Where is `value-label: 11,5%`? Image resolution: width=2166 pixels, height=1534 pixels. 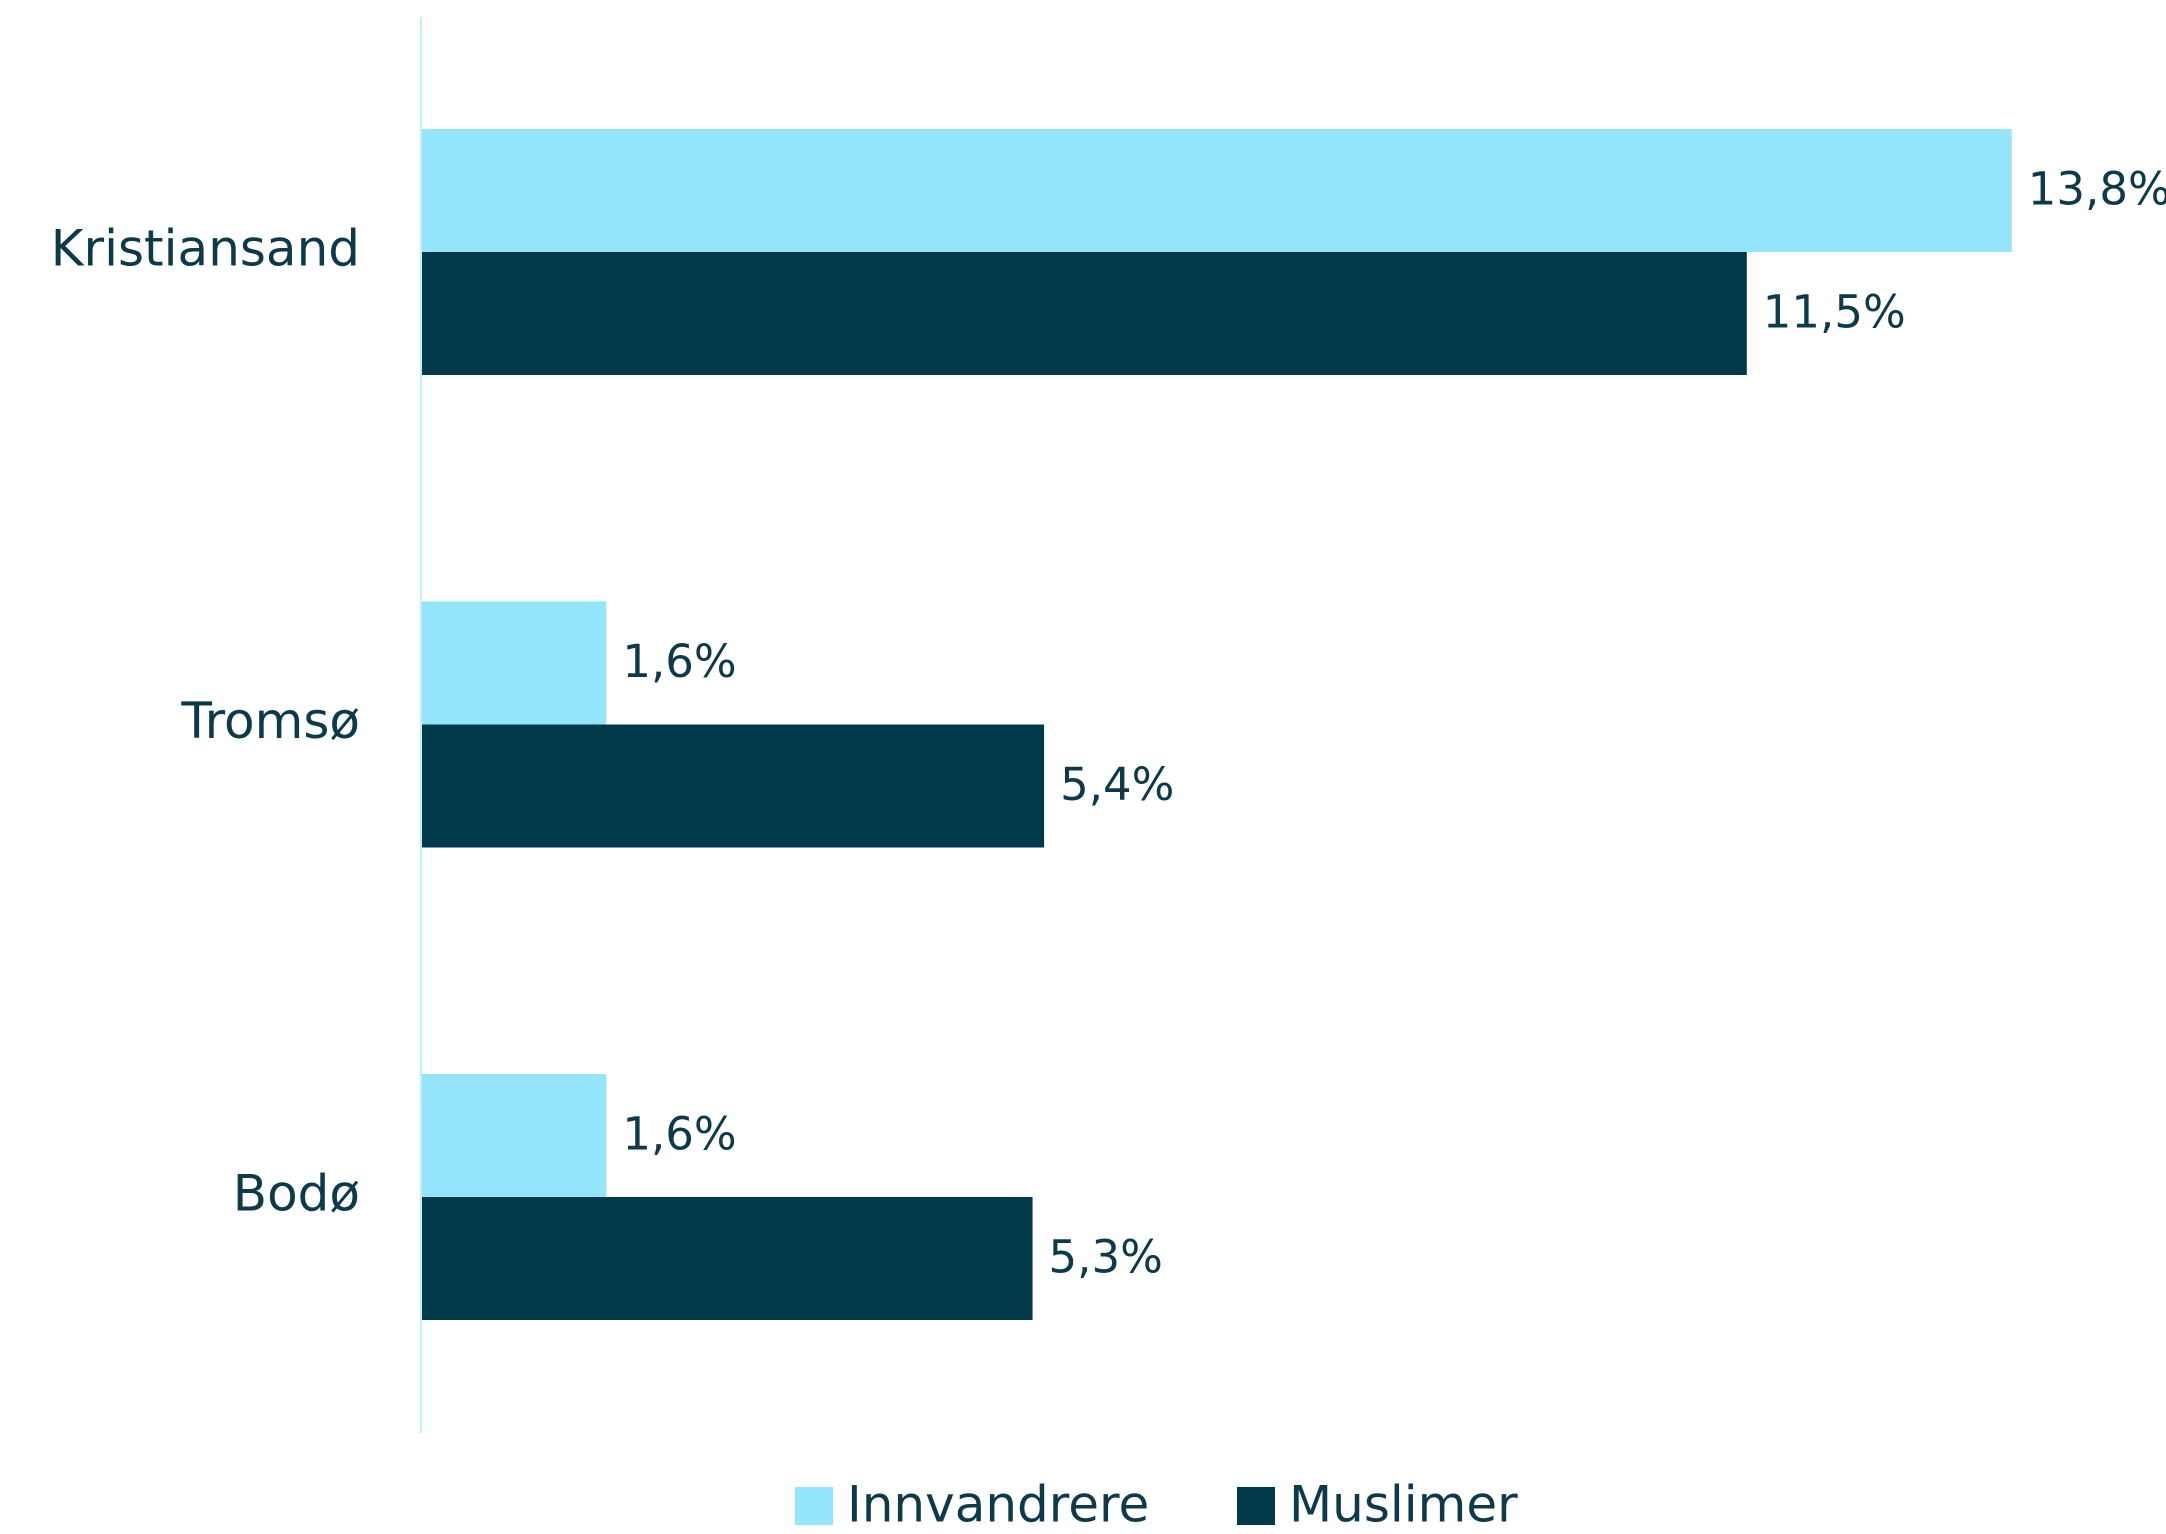 value-label: 11,5% is located at coordinates (1834, 312).